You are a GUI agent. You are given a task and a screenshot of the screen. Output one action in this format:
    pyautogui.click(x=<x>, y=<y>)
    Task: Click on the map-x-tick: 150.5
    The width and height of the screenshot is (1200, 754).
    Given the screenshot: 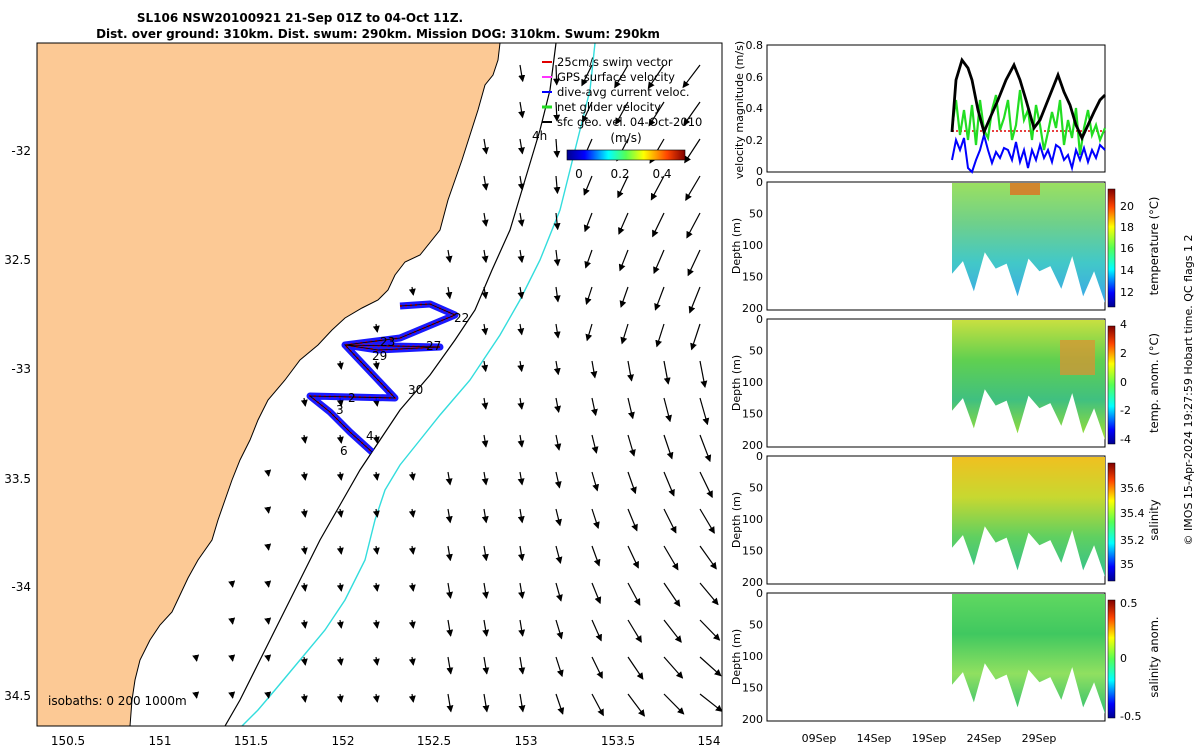 What is the action you would take?
    pyautogui.click(x=68, y=741)
    